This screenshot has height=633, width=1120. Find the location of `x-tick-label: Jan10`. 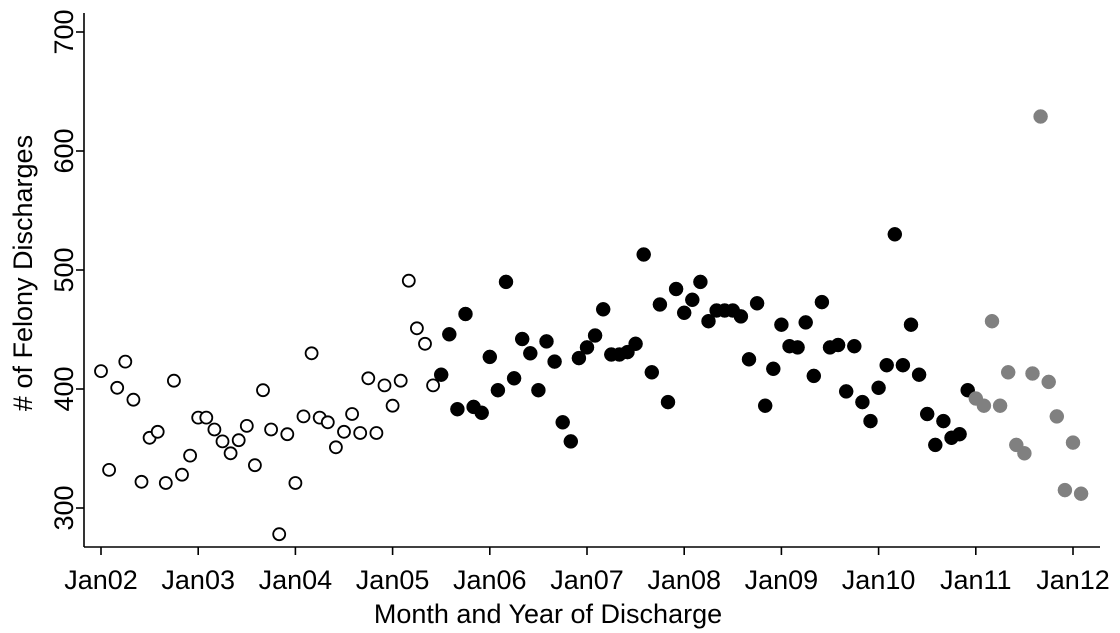

x-tick-label: Jan10 is located at coordinates (879, 580).